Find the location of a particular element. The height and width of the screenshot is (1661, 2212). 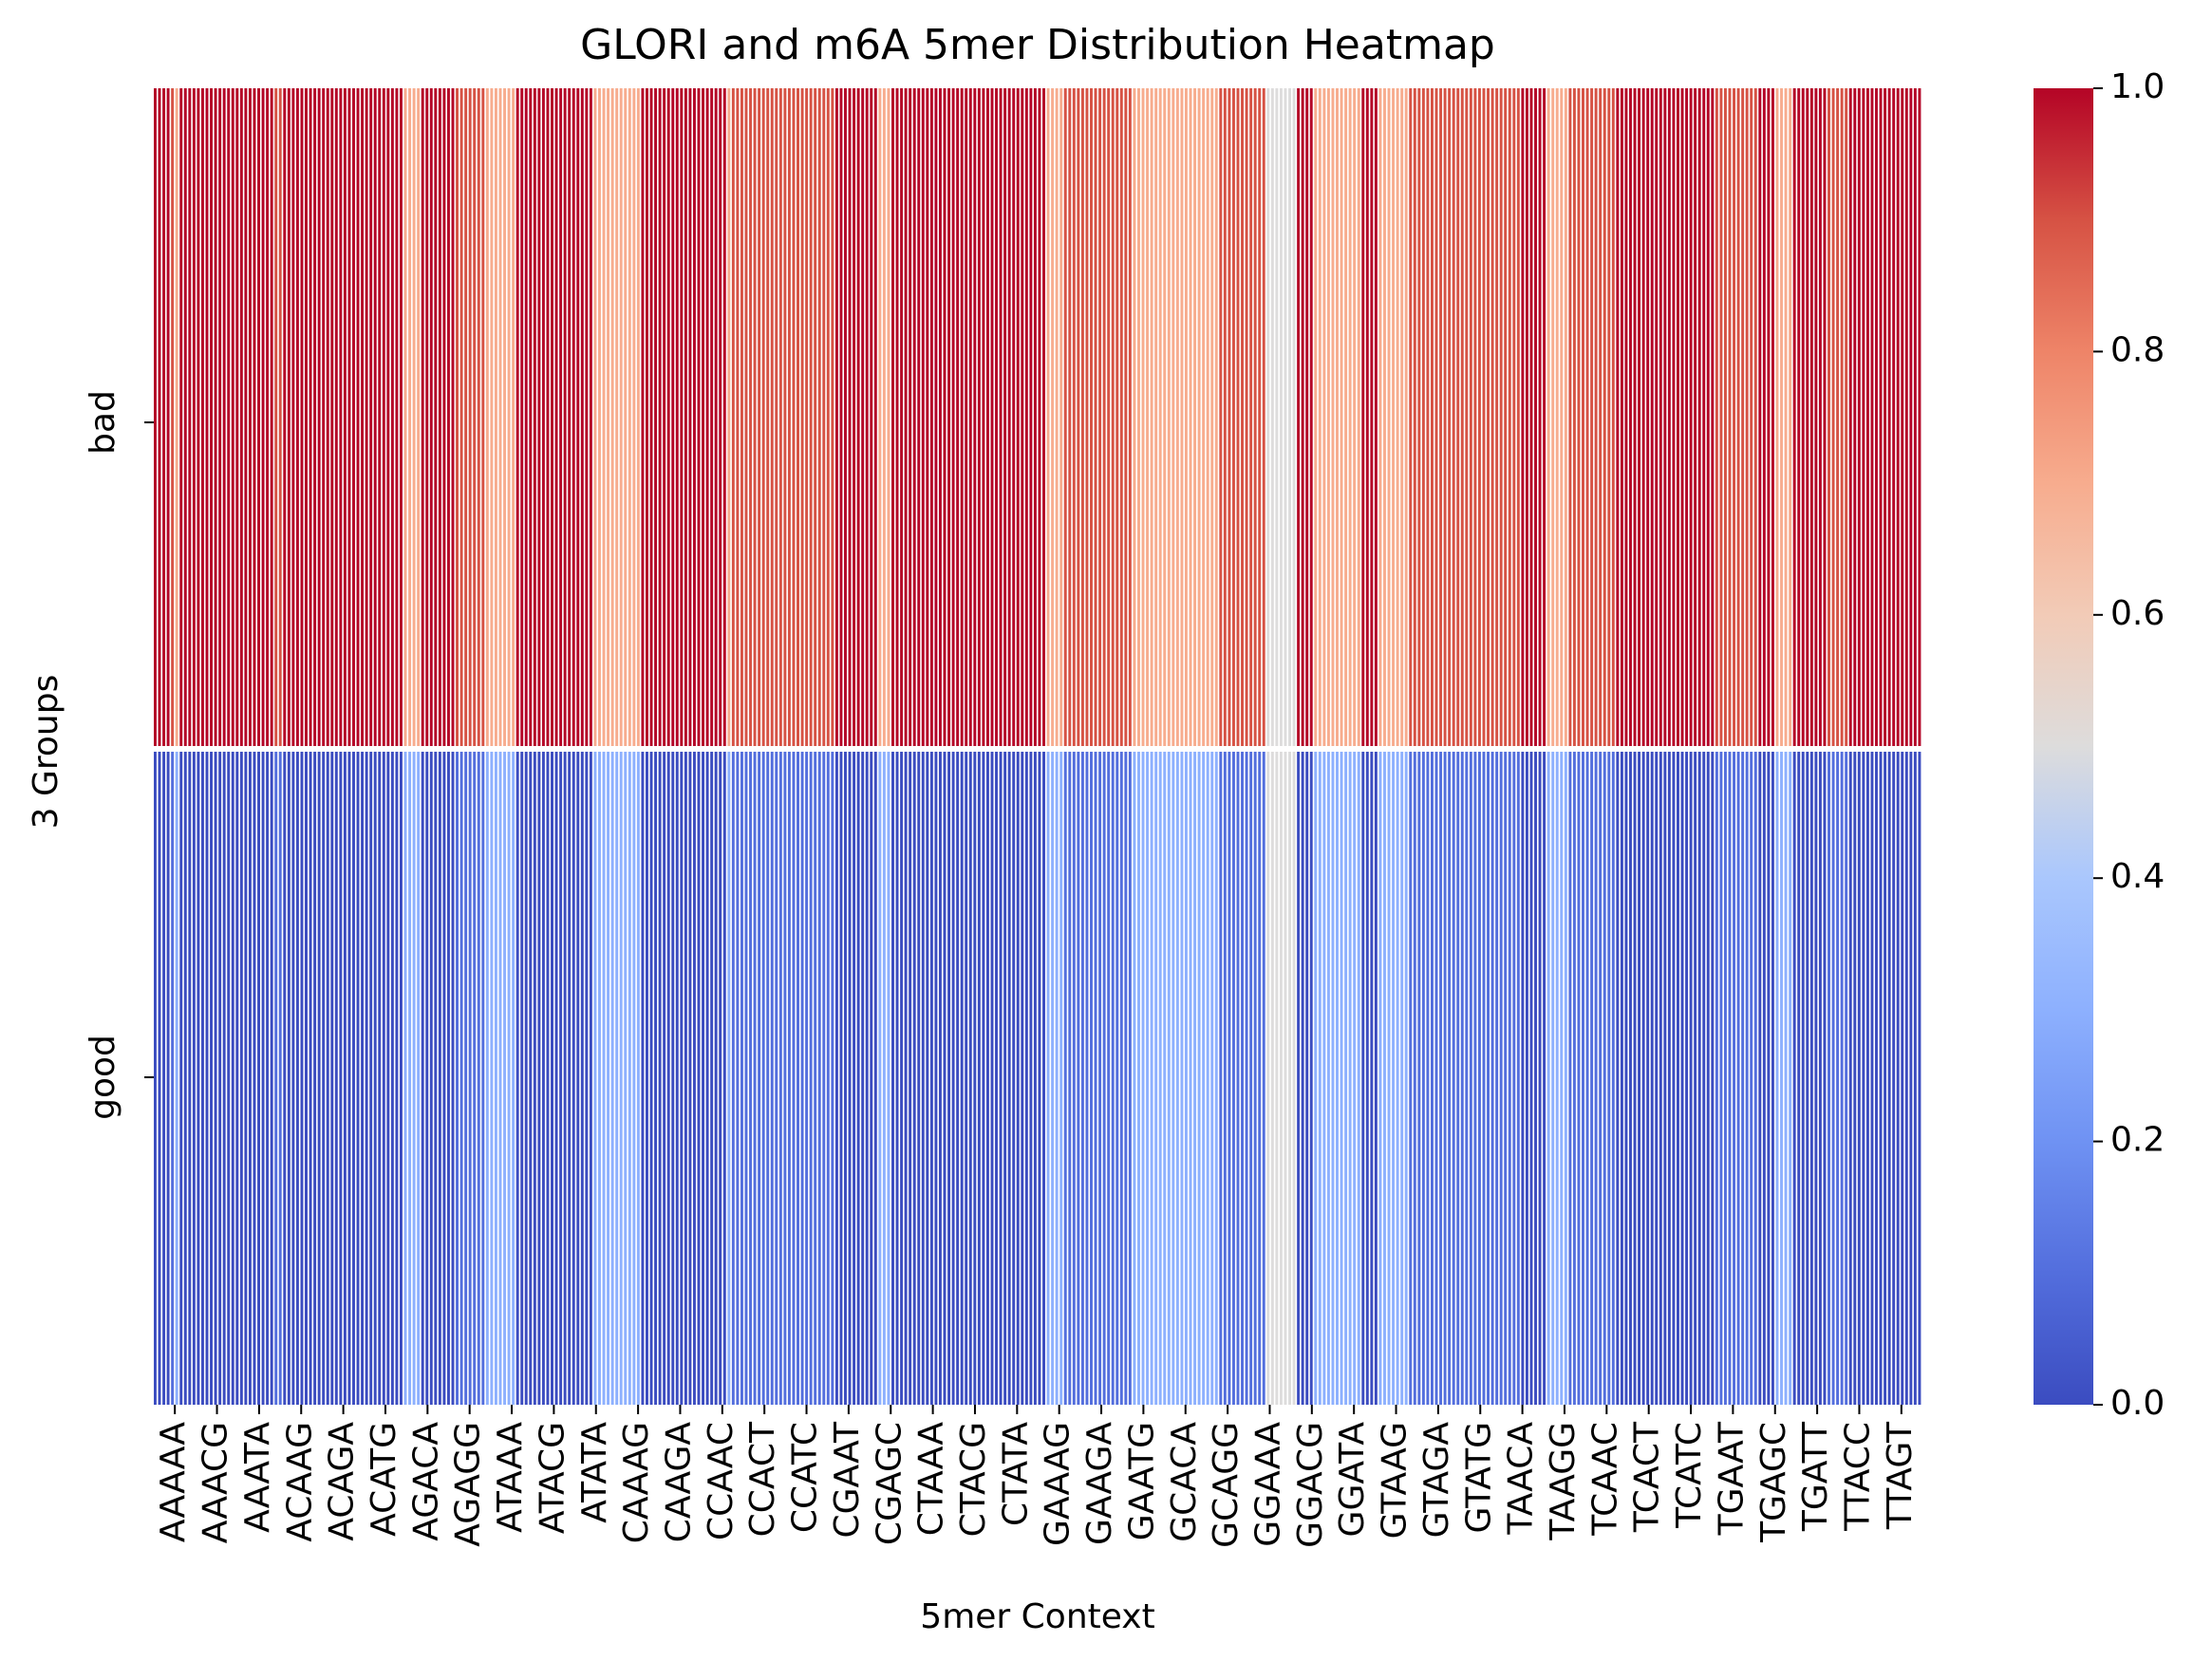

x-tick-label: AAAAA is located at coordinates (173, 1482).